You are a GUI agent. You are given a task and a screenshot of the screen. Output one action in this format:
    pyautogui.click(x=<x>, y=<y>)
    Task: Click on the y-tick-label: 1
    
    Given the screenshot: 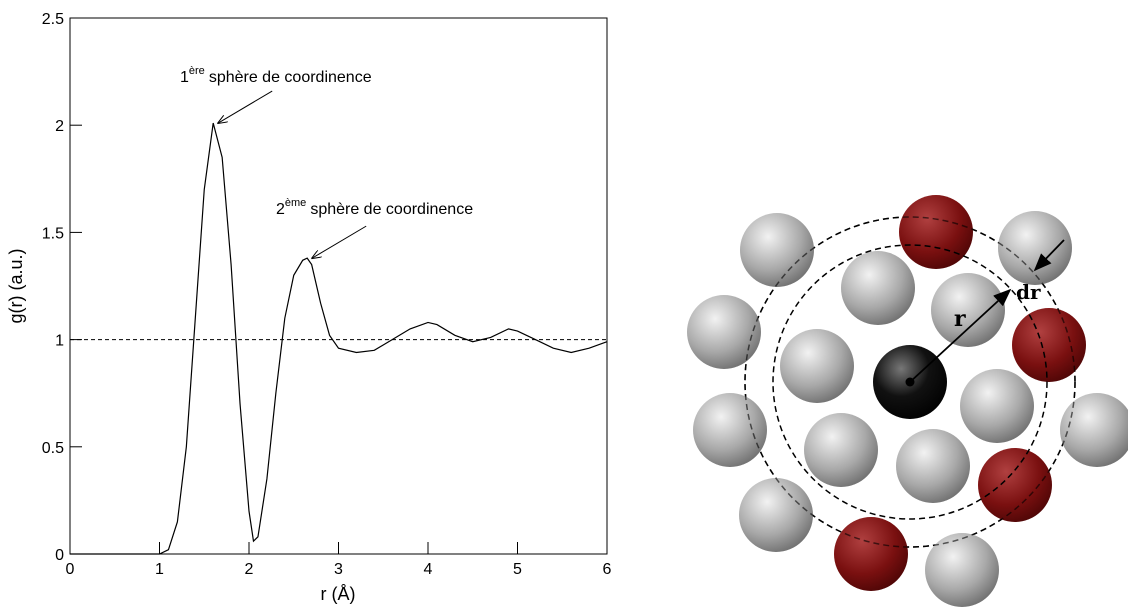 What is the action you would take?
    pyautogui.click(x=59, y=341)
    